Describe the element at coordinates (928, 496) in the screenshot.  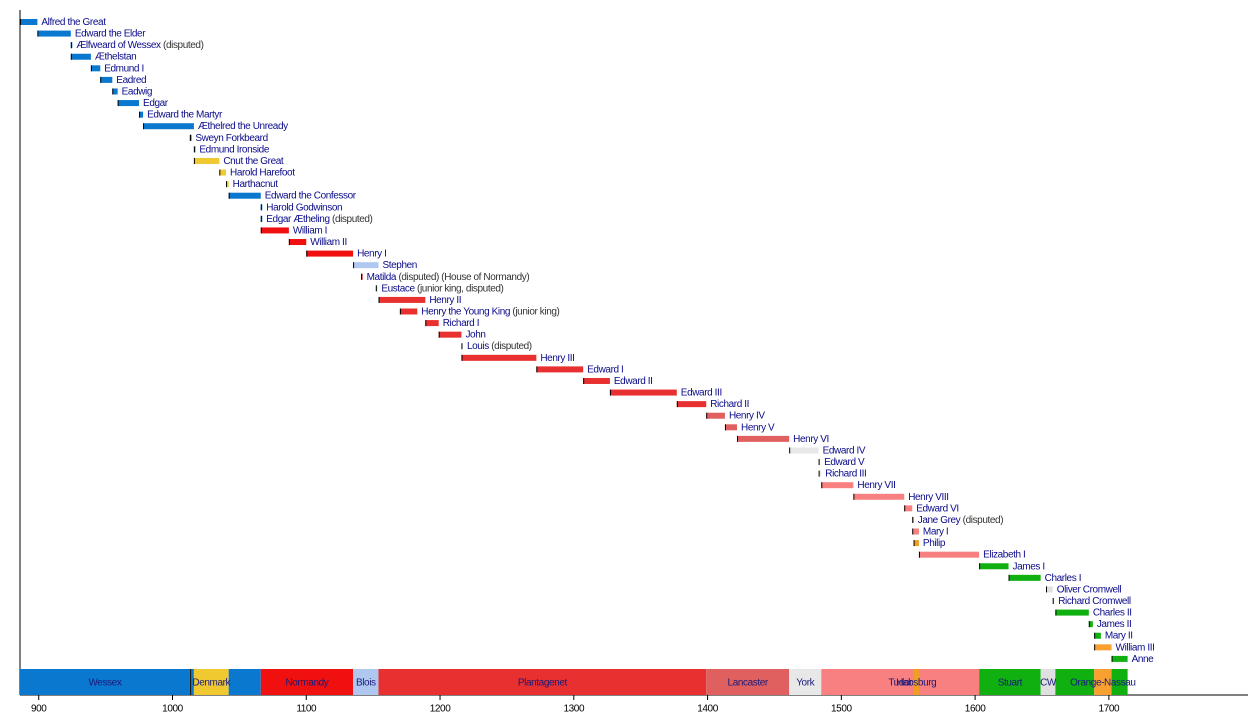
I see `monarch-label: Henry VIII` at that location.